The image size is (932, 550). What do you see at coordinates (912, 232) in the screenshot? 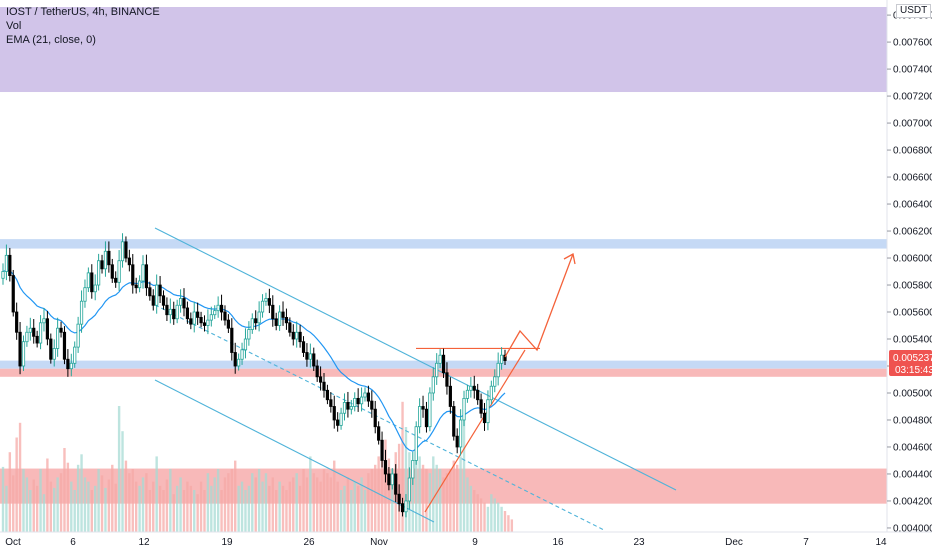
I see `price-tick-label: 0.006200` at bounding box center [912, 232].